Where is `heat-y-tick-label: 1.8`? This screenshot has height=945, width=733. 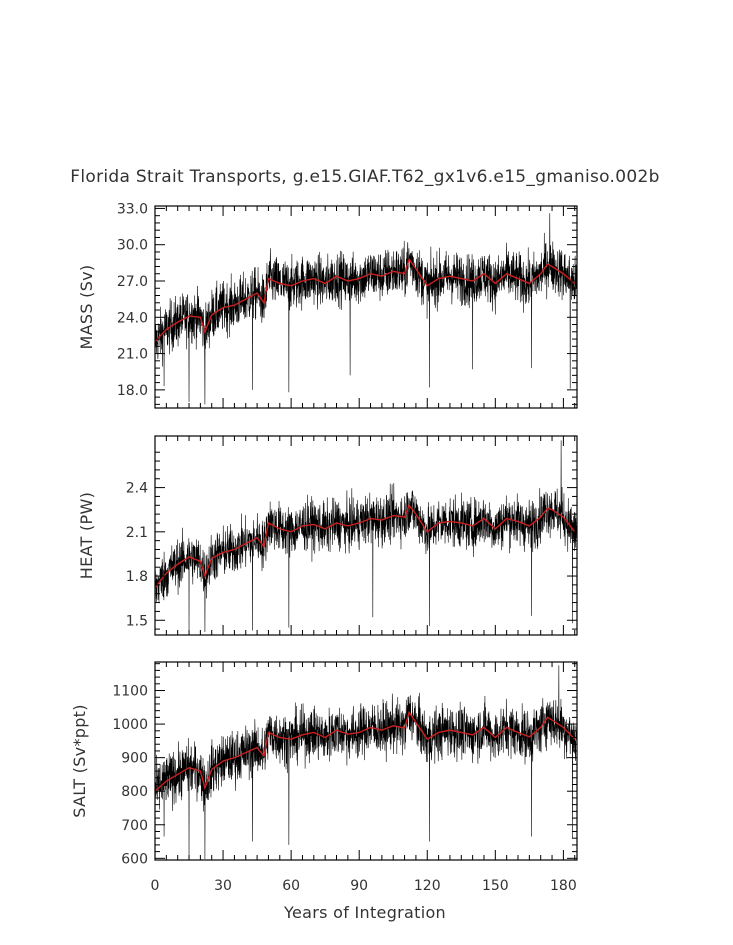
heat-y-tick-label: 1.8 is located at coordinates (137, 577).